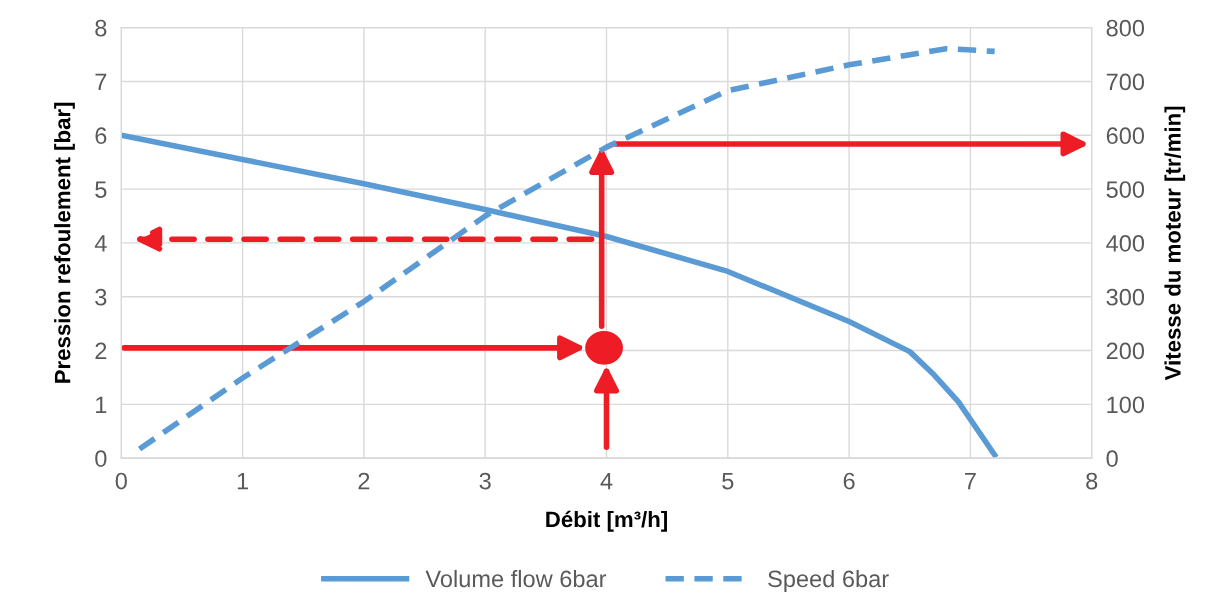  I want to click on y-tick-label: 6, so click(101, 136).